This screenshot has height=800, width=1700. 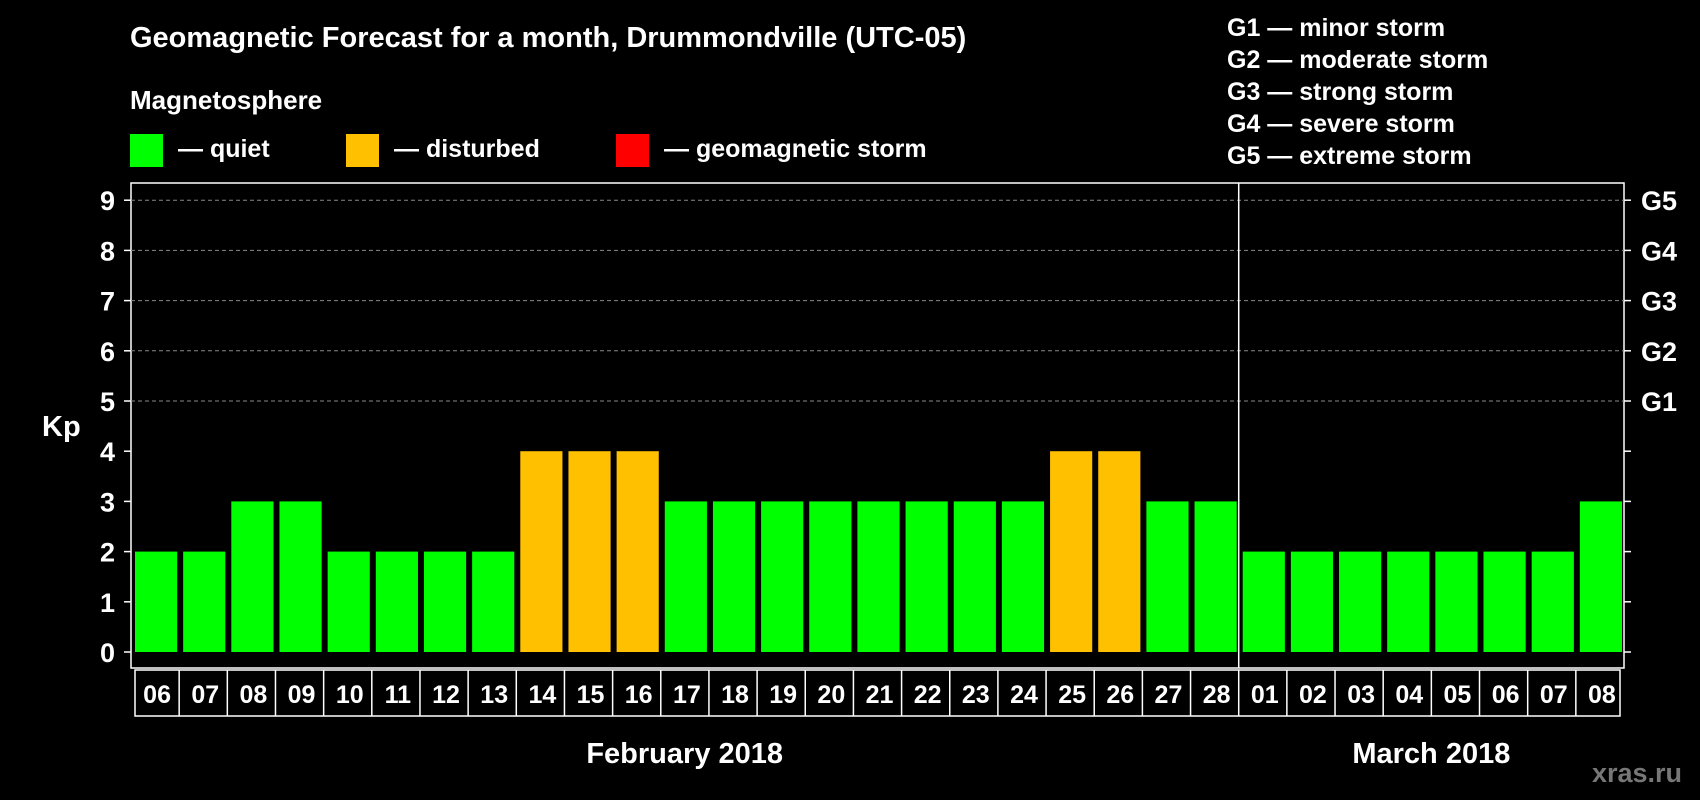 What do you see at coordinates (1409, 695) in the screenshot?
I see `x-tick-label-04-26: 04` at bounding box center [1409, 695].